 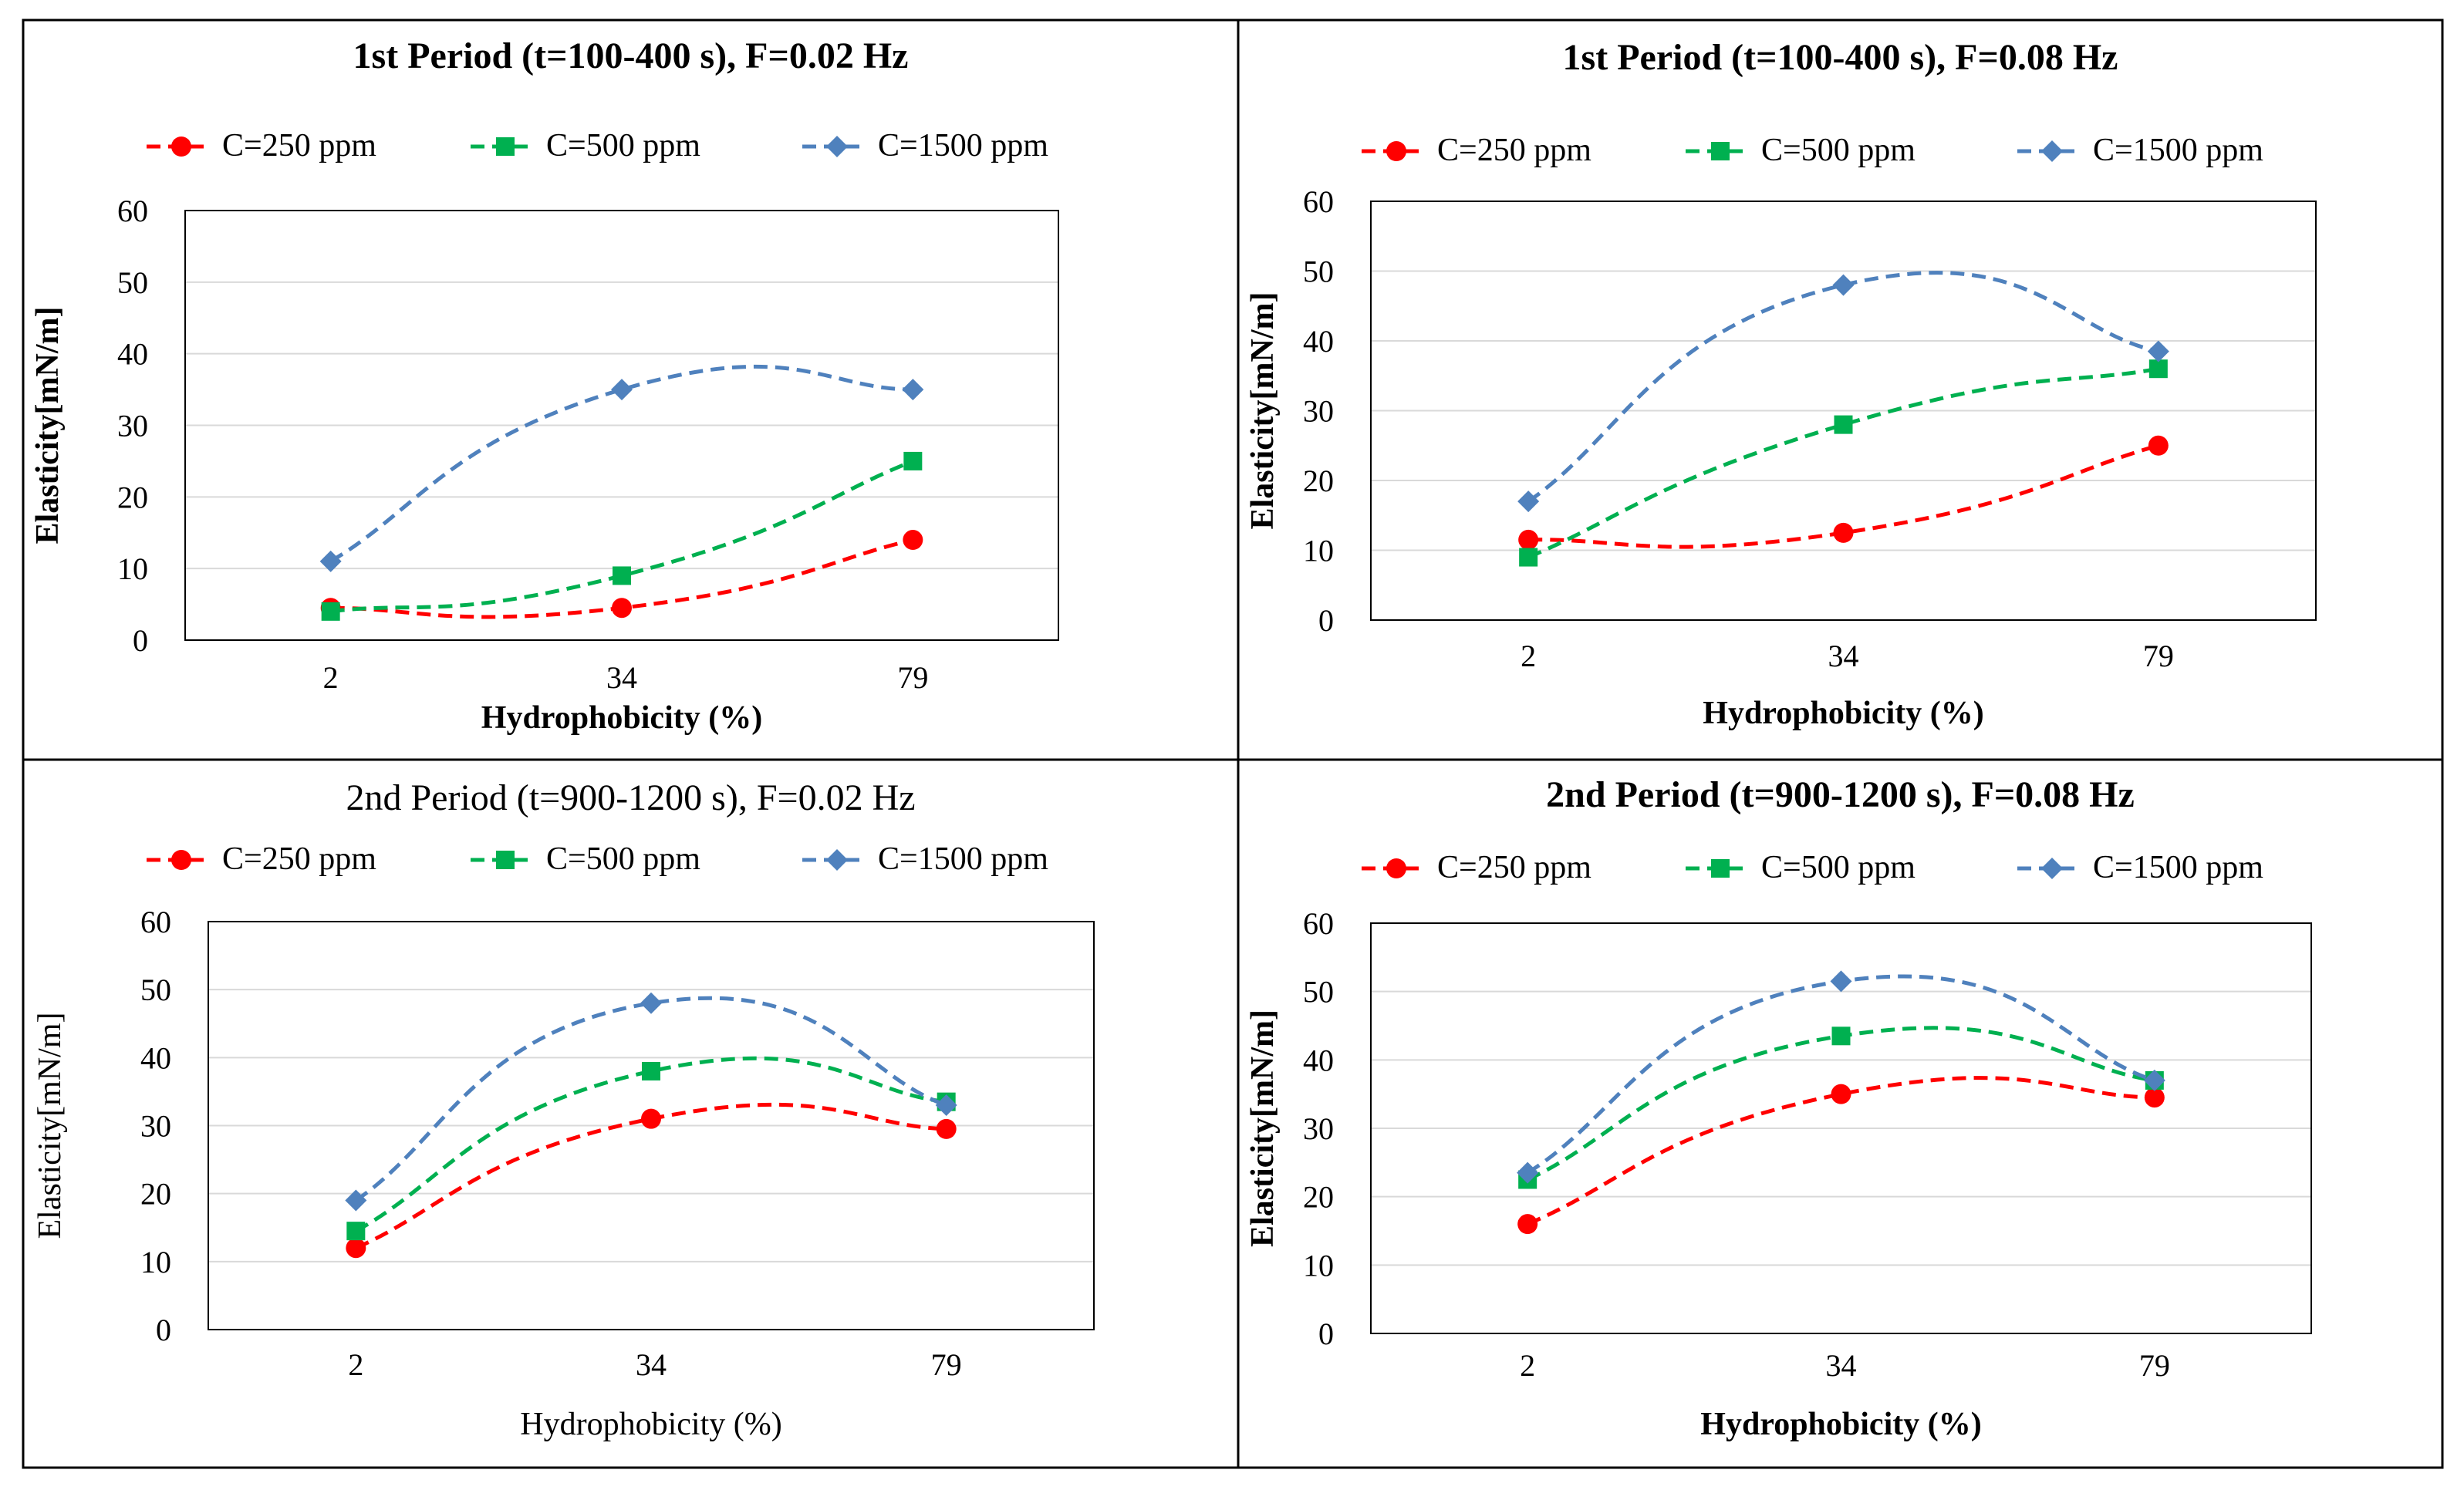 What do you see at coordinates (1841, 1424) in the screenshot?
I see `x-axis-label: Hydrophobicity (%)` at bounding box center [1841, 1424].